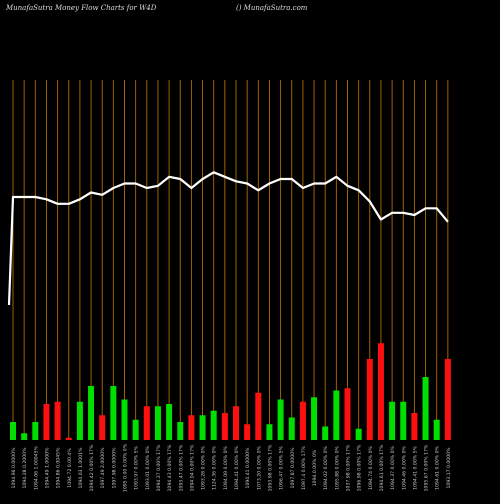 The width and height of the screenshot is (500, 504). What do you see at coordinates (248, 468) in the screenshot?
I see `x-tick-label: 1094.41 0.0000%` at bounding box center [248, 468].